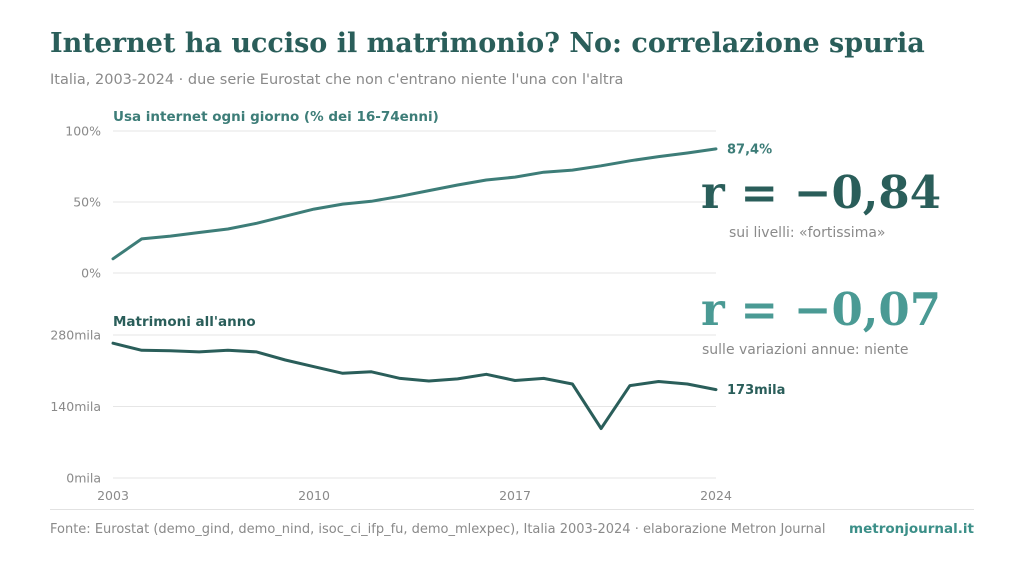 This screenshot has height=573, width=1024. What do you see at coordinates (83, 131) in the screenshot?
I see `y-tick-label: 100%` at bounding box center [83, 131].